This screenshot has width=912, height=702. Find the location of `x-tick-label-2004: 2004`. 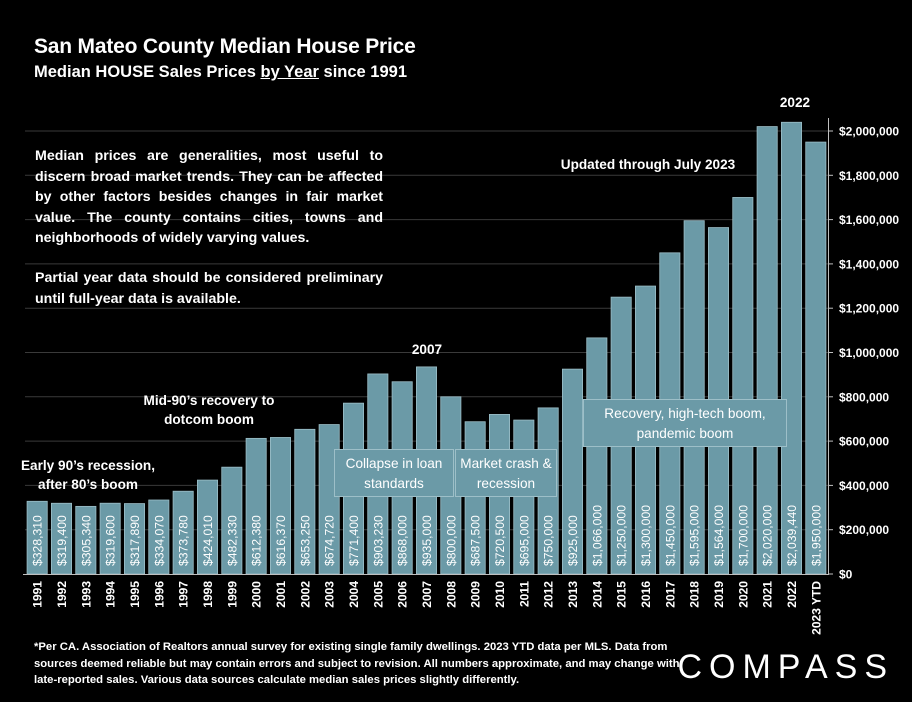

x-tick-label-2004: 2004 is located at coordinates (354, 594).